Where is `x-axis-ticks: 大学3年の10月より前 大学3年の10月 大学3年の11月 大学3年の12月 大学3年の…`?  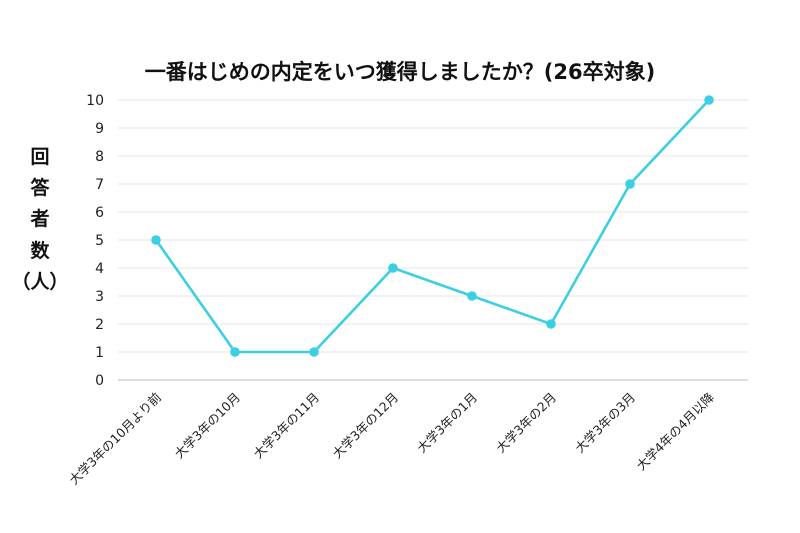 x-axis-ticks: 大学3年の10月より前 大学3年の10月 大学3年の11月 大学3年の12月 大学3年の… is located at coordinates (391, 438).